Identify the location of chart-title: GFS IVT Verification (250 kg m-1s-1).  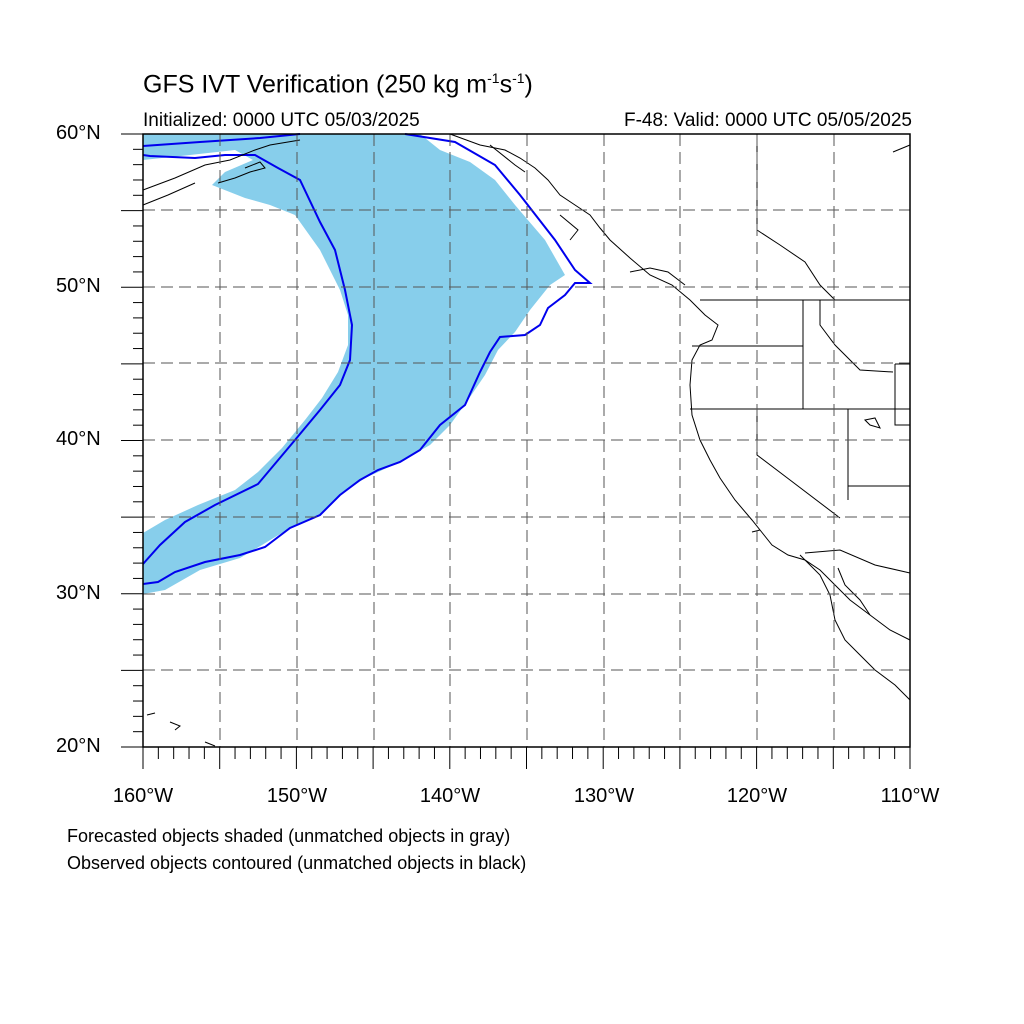
(338, 84).